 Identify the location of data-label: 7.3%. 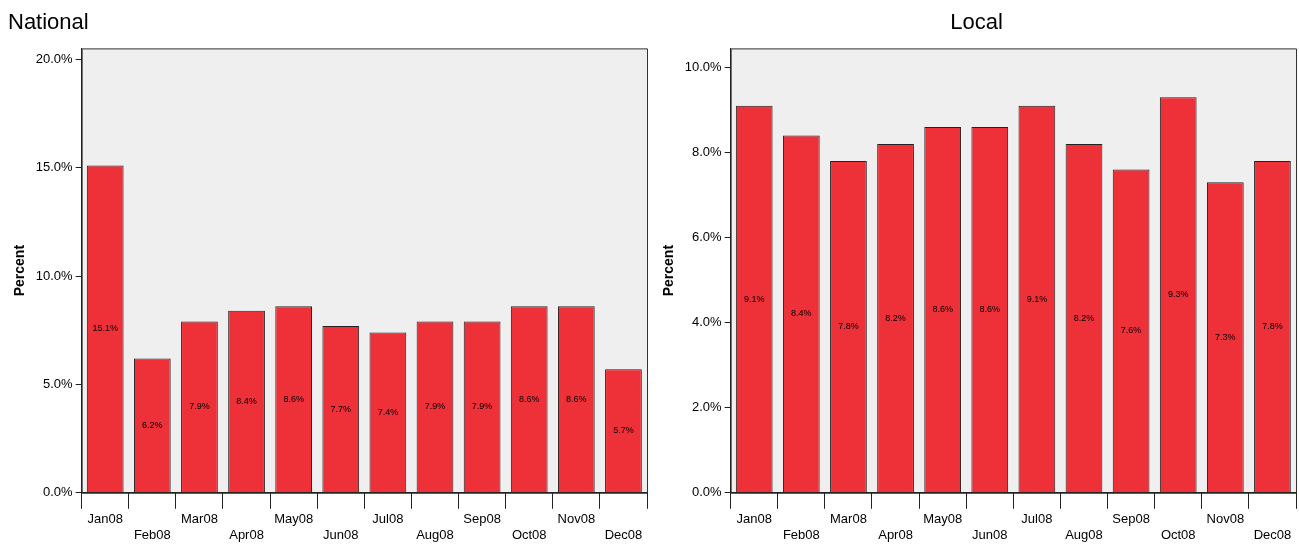
(1225, 336).